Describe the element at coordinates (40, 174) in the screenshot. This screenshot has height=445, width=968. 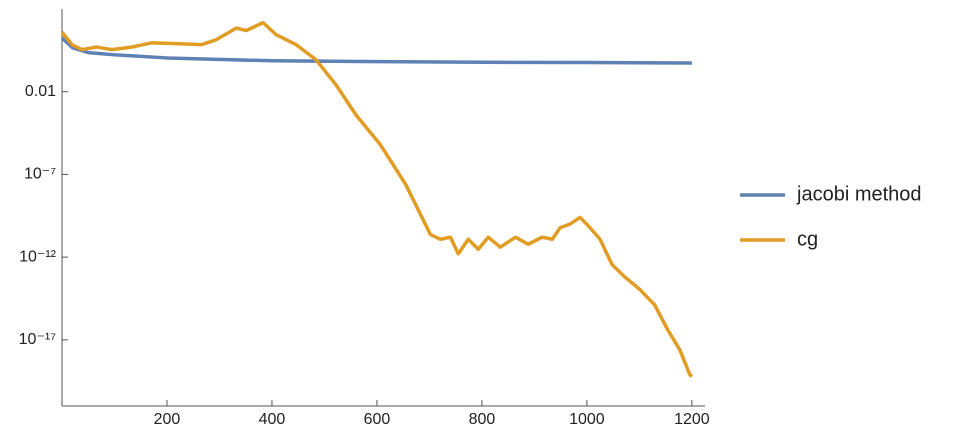
I see `y-tick-label: 10⁻⁷` at that location.